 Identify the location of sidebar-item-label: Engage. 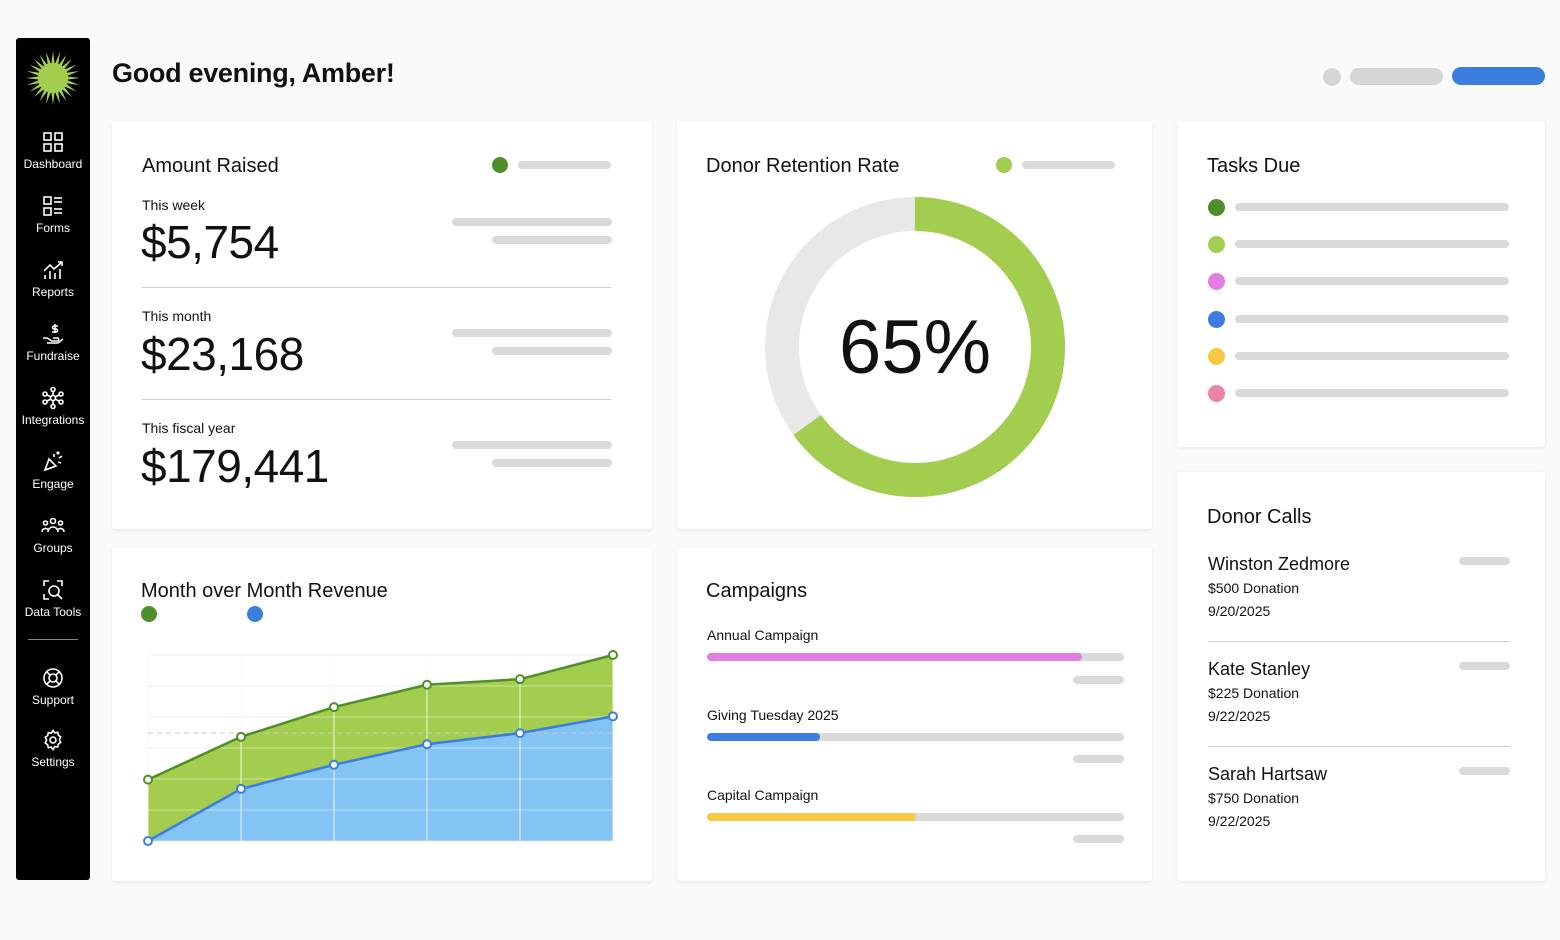
(53, 484).